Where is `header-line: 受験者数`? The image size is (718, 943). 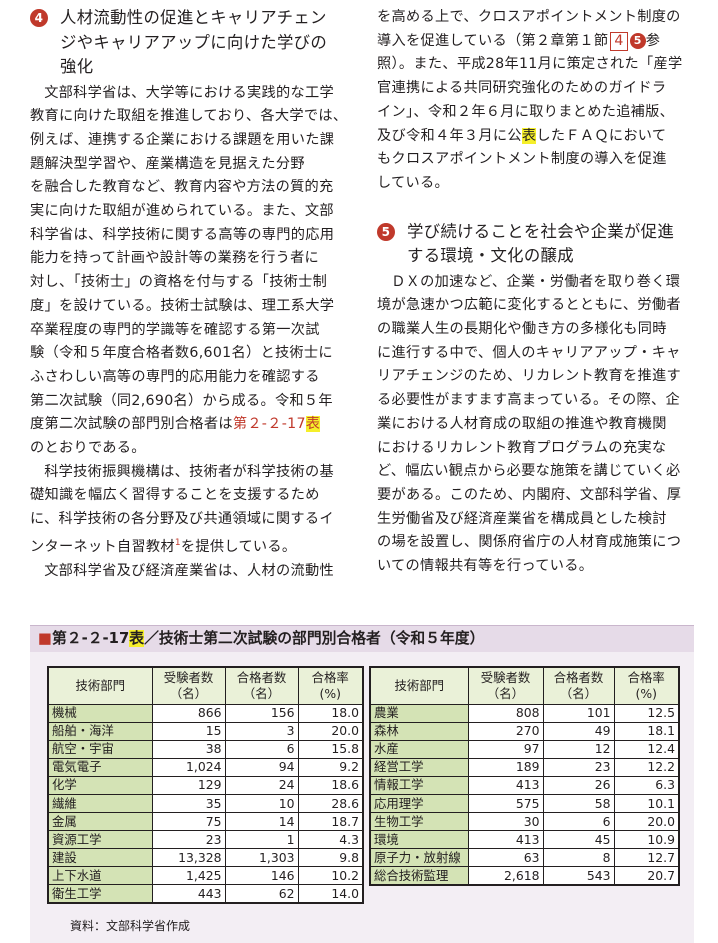 header-line: 受験者数 is located at coordinates (505, 677).